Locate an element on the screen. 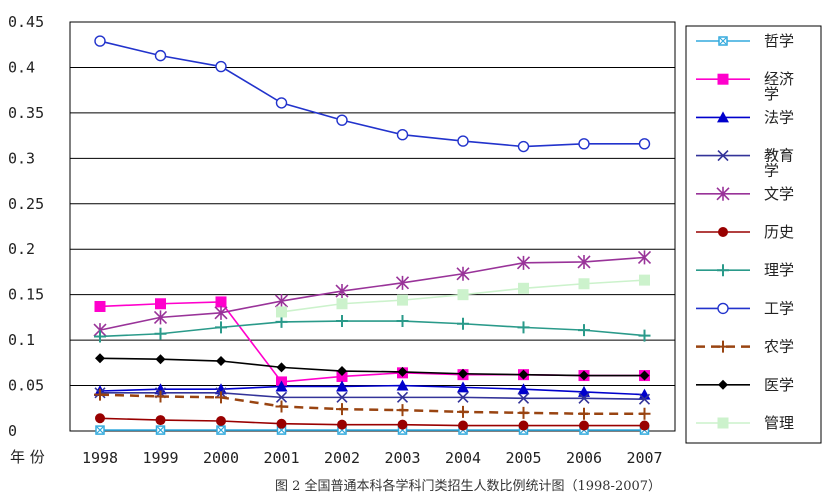  legend-label: 文学 is located at coordinates (779, 194).